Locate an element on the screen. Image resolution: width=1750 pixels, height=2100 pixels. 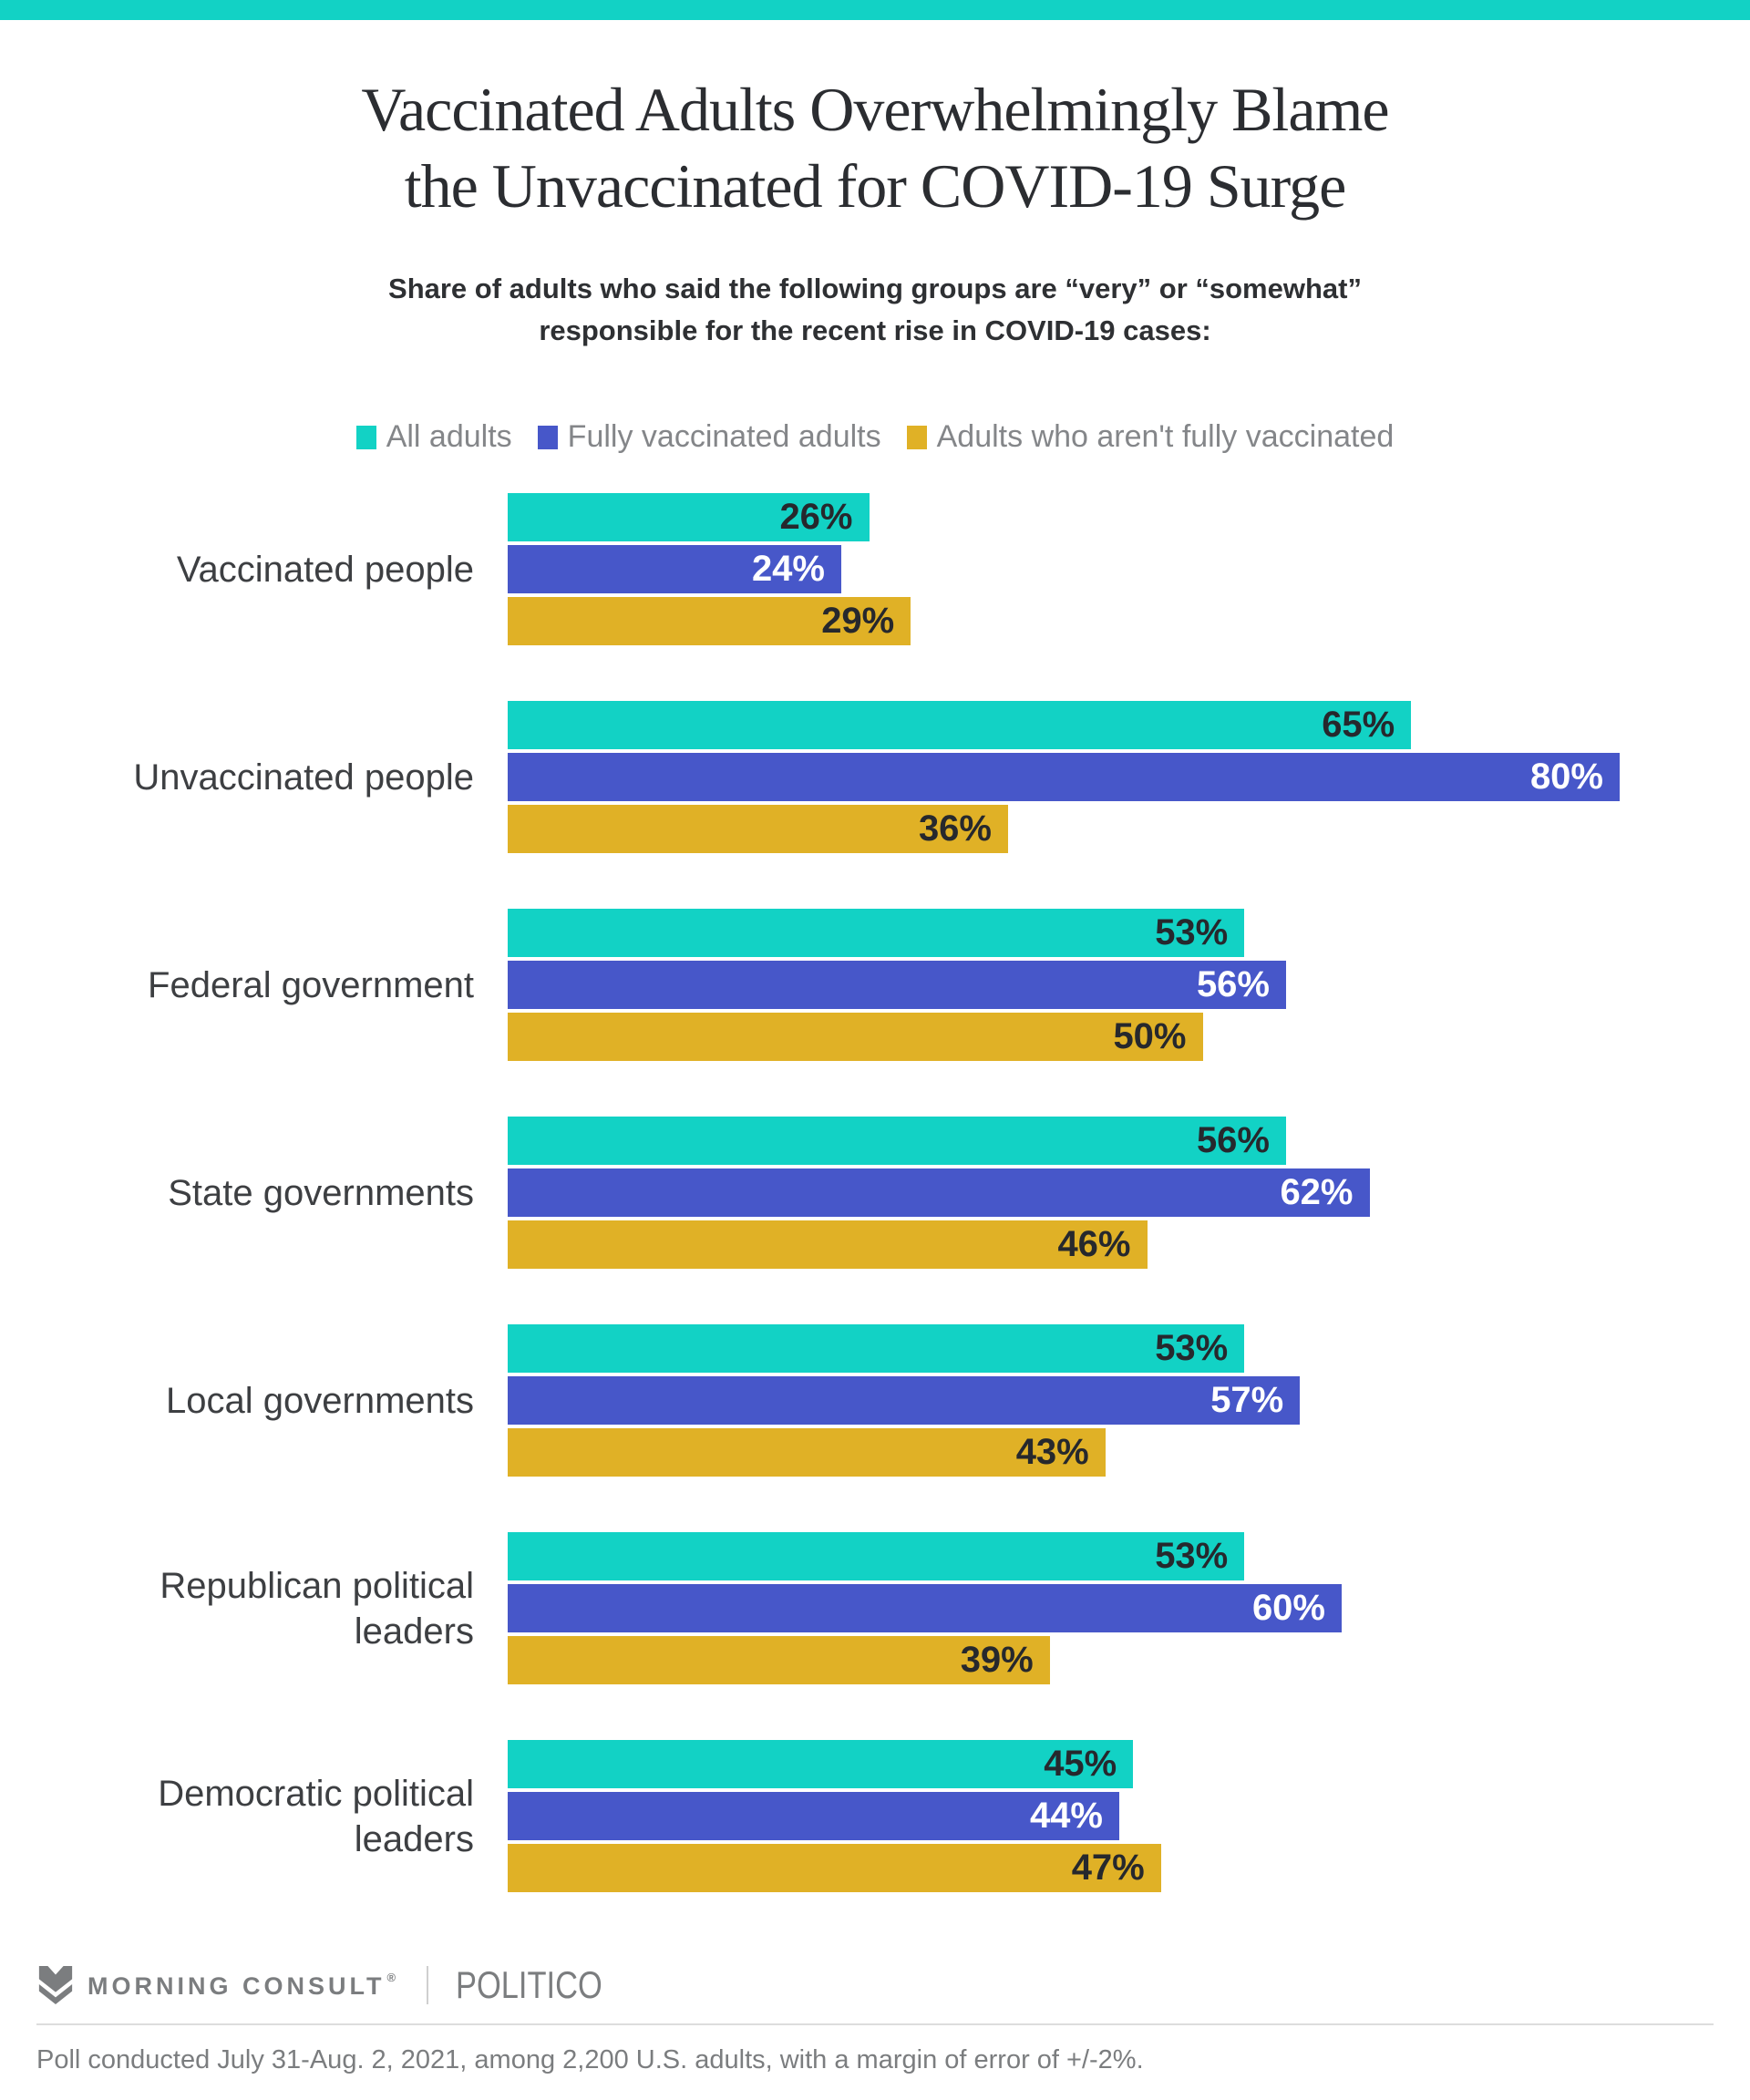
footer-brands: MORNING CONSULT ® POLITICO is located at coordinates (875, 1985).